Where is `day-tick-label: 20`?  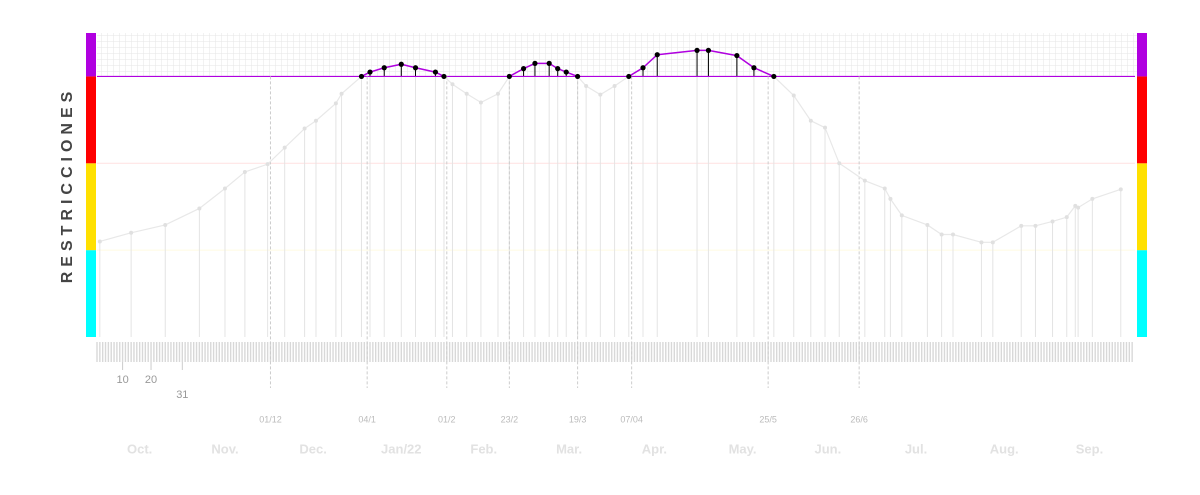
day-tick-label: 20 is located at coordinates (151, 380).